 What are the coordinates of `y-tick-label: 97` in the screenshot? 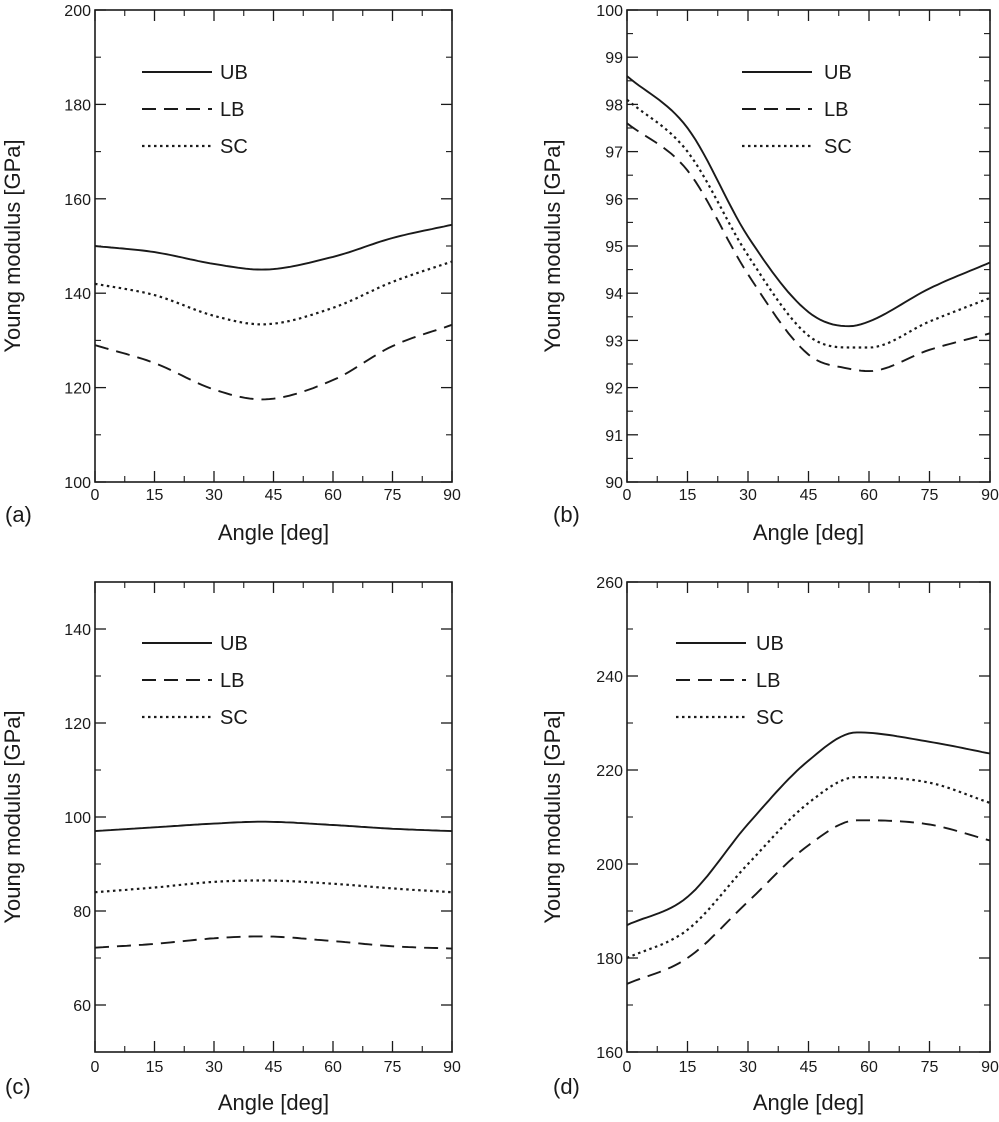 It's located at (614, 153).